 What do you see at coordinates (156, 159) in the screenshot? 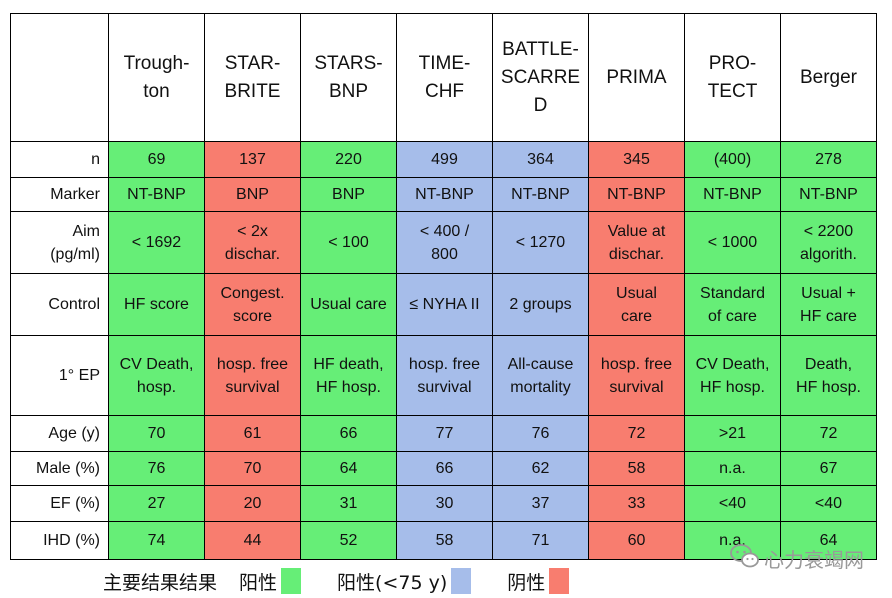
I see `table-cell: 69` at bounding box center [156, 159].